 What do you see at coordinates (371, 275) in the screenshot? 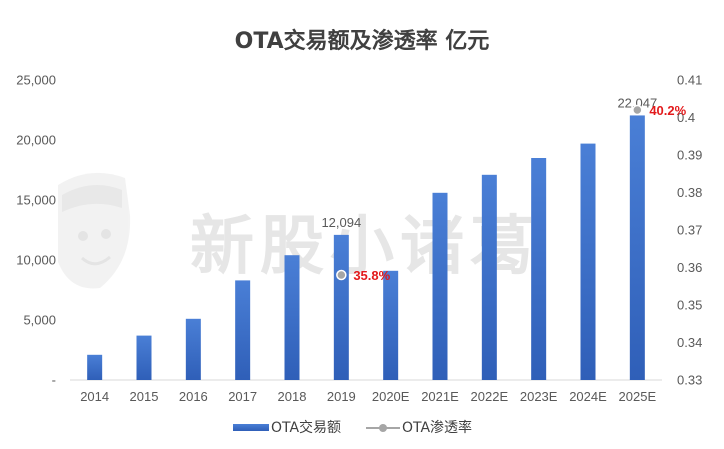
I see `rate-data-label: 35.8%` at bounding box center [371, 275].